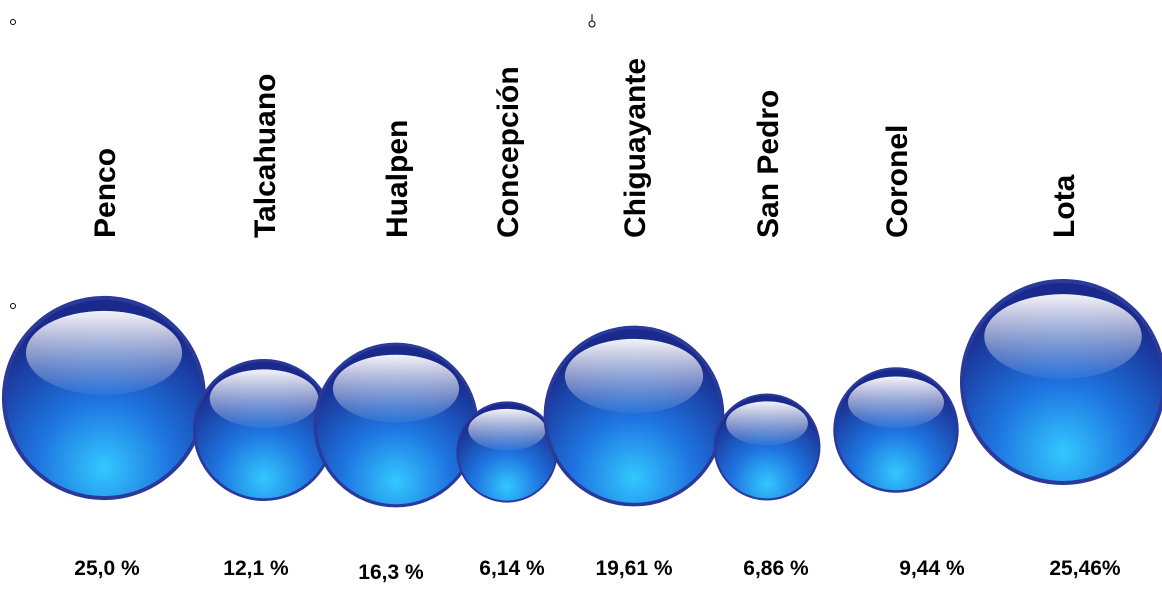 The height and width of the screenshot is (589, 1162). What do you see at coordinates (391, 572) in the screenshot?
I see `value-label: 16,3 %` at bounding box center [391, 572].